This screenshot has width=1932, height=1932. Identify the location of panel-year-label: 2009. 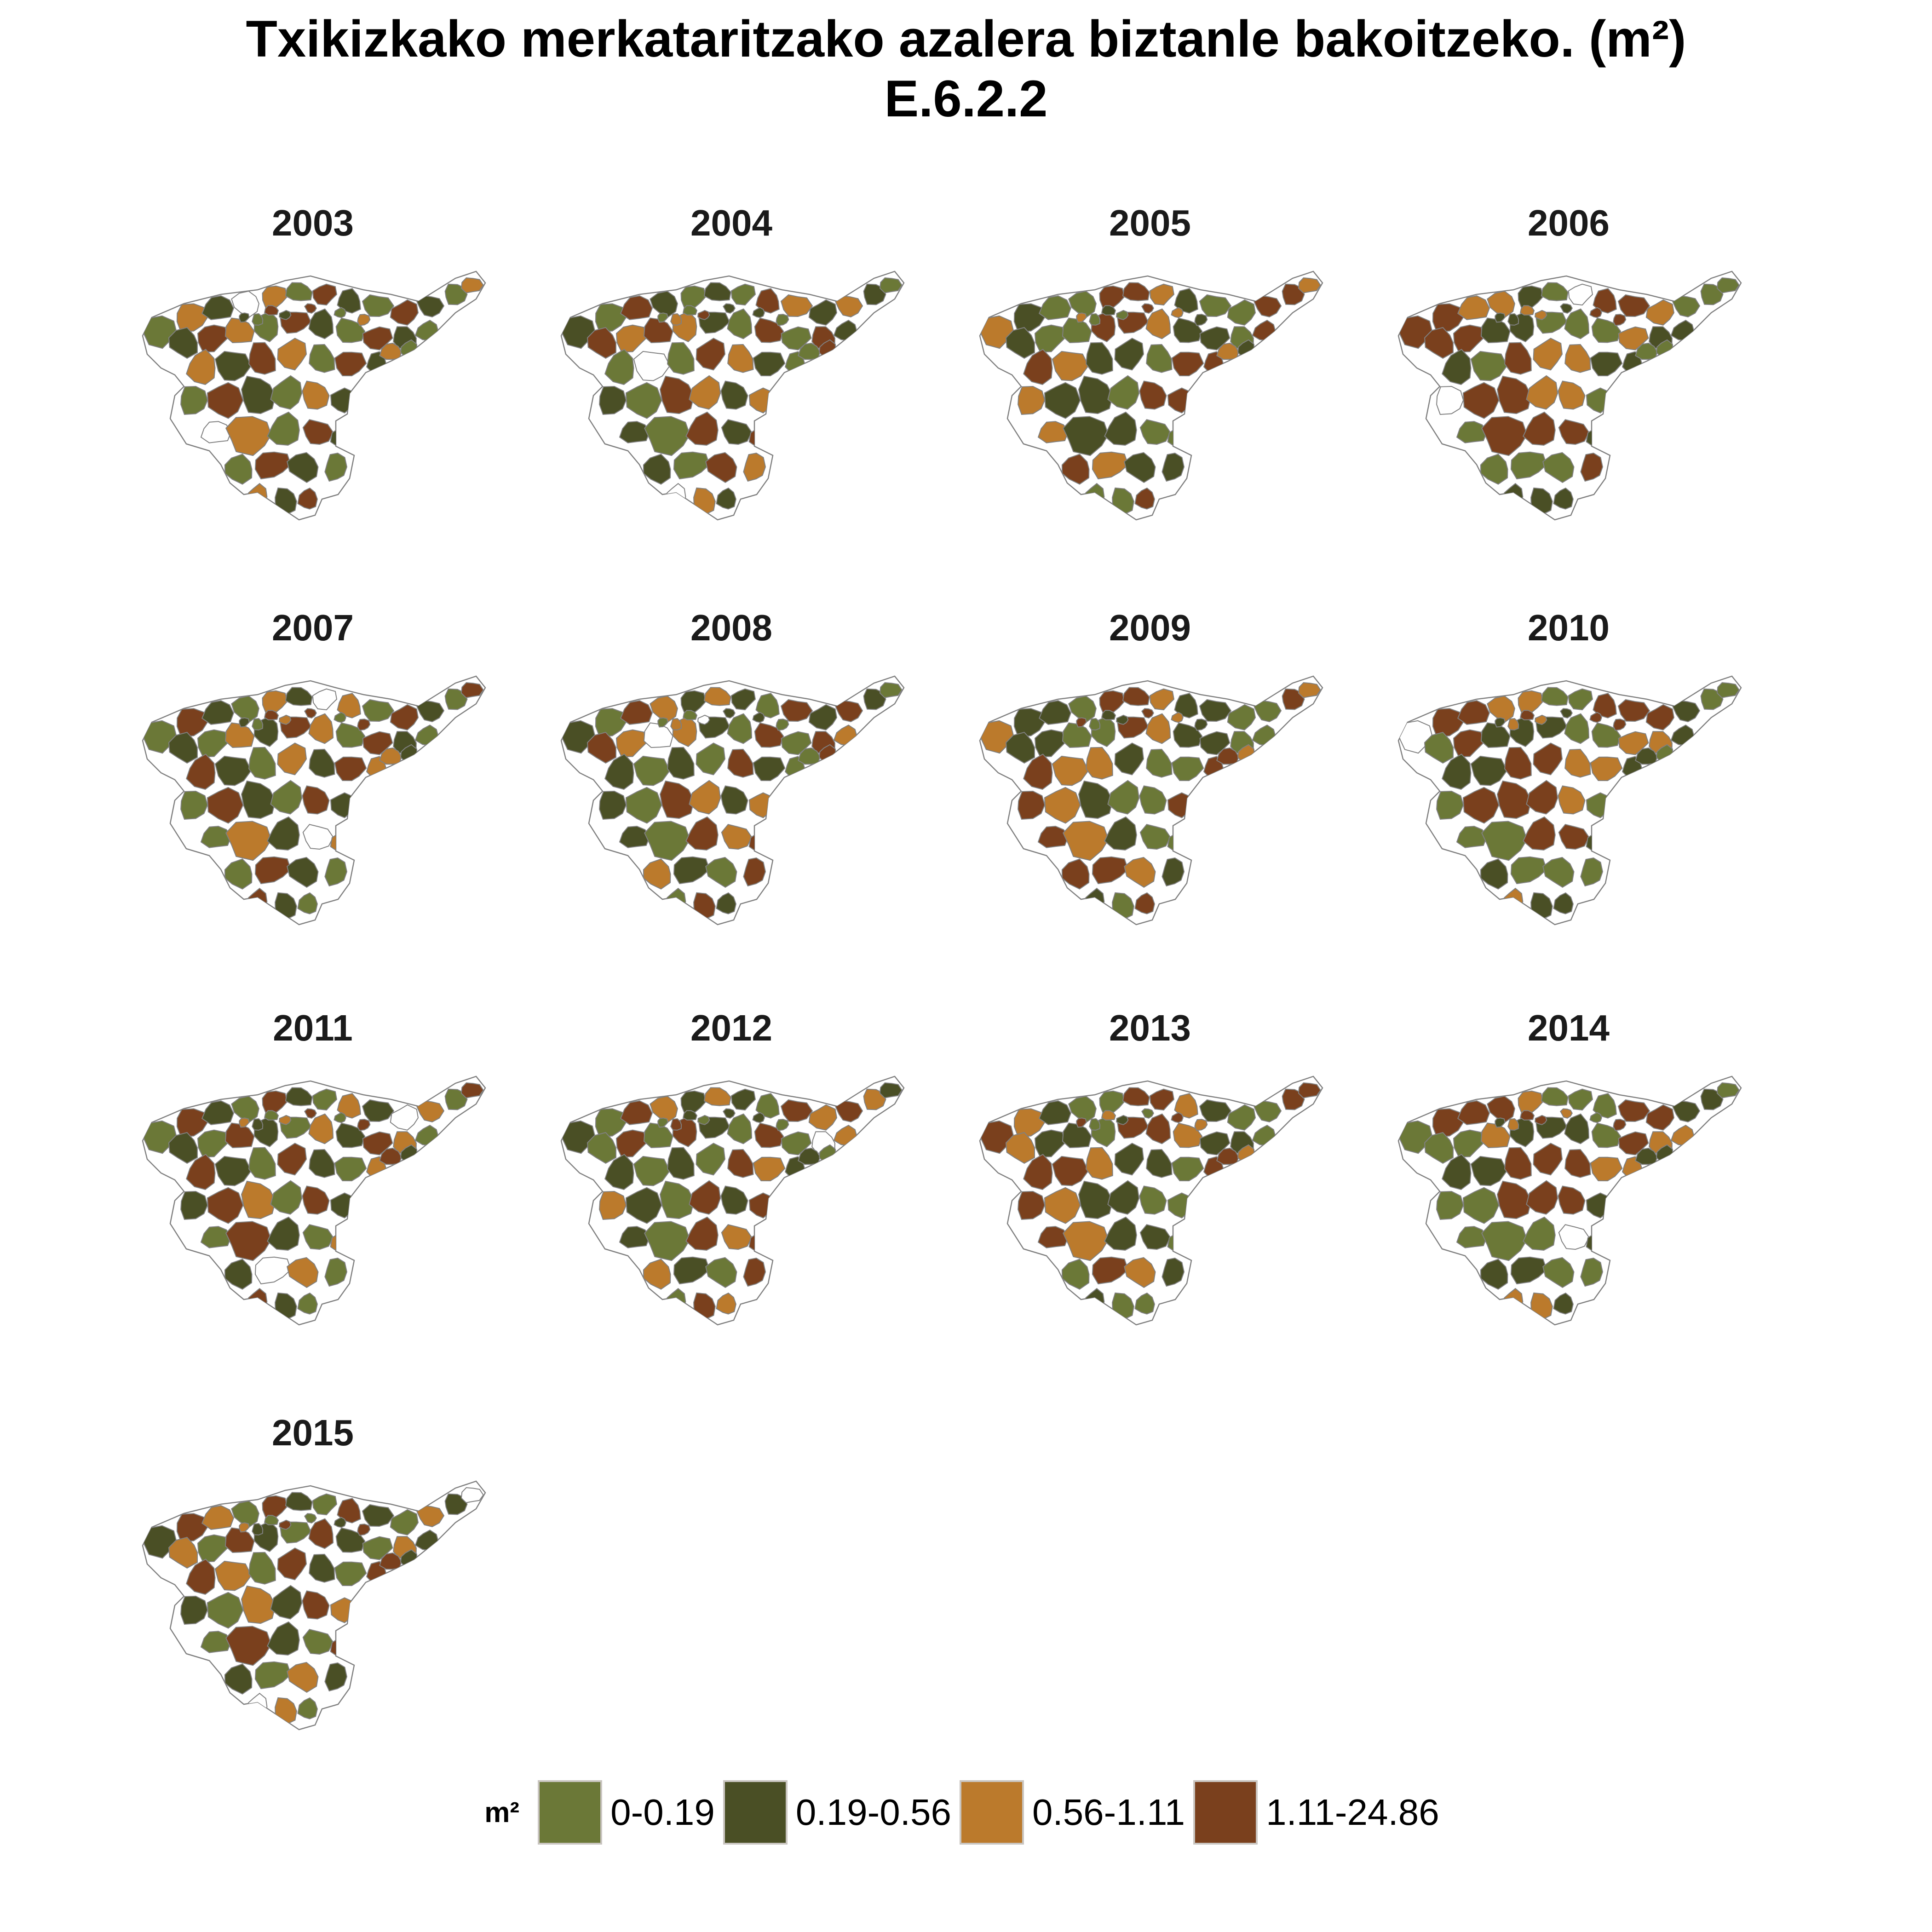
(1150, 627).